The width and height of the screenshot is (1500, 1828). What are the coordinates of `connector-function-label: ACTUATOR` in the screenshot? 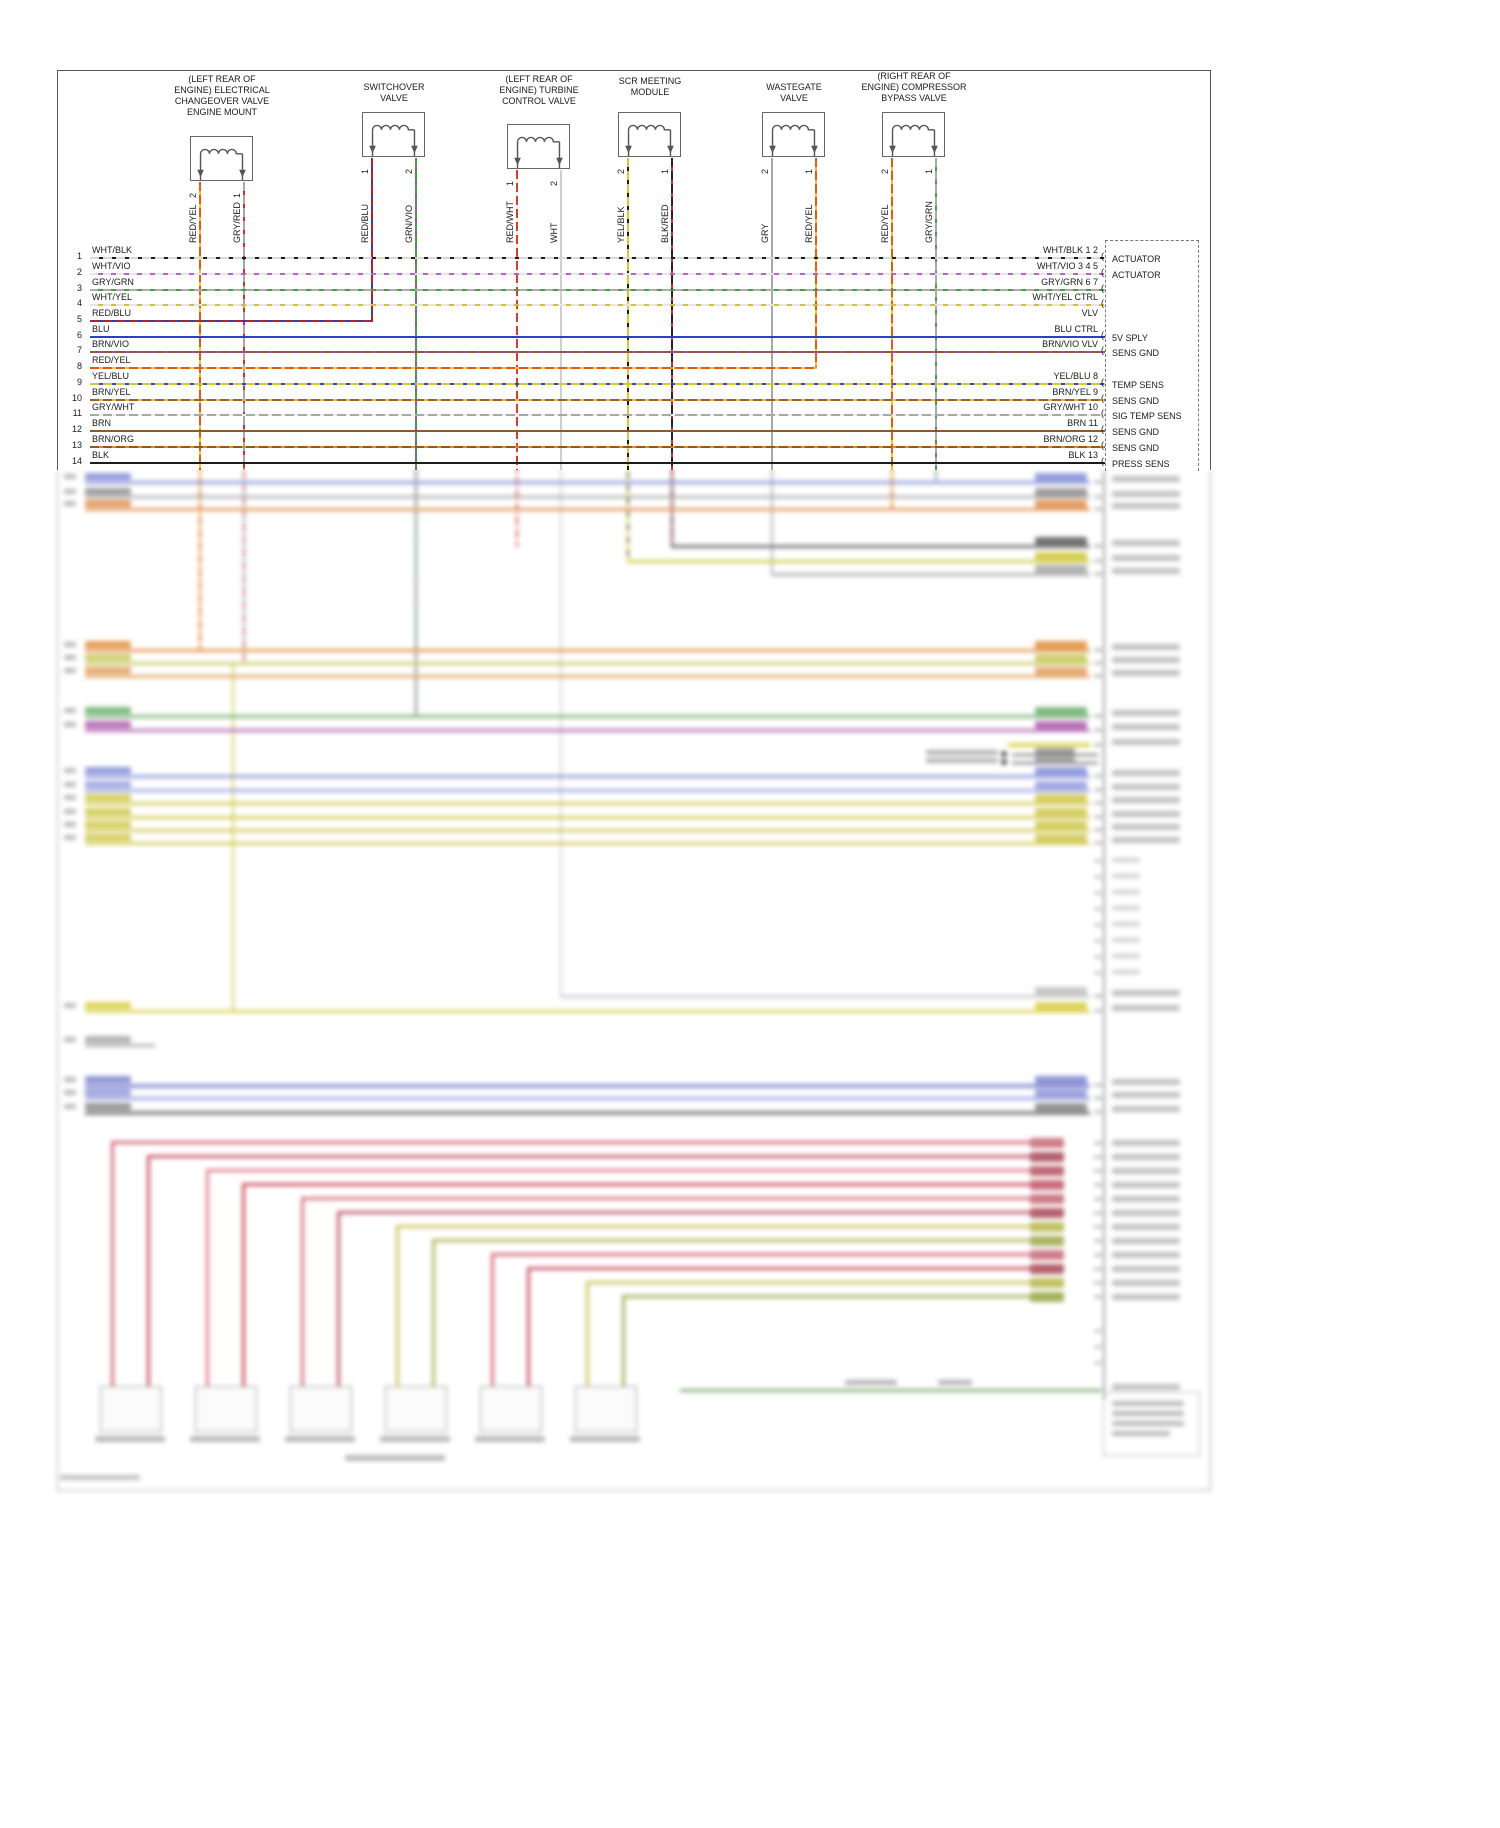 It's located at (1136, 275).